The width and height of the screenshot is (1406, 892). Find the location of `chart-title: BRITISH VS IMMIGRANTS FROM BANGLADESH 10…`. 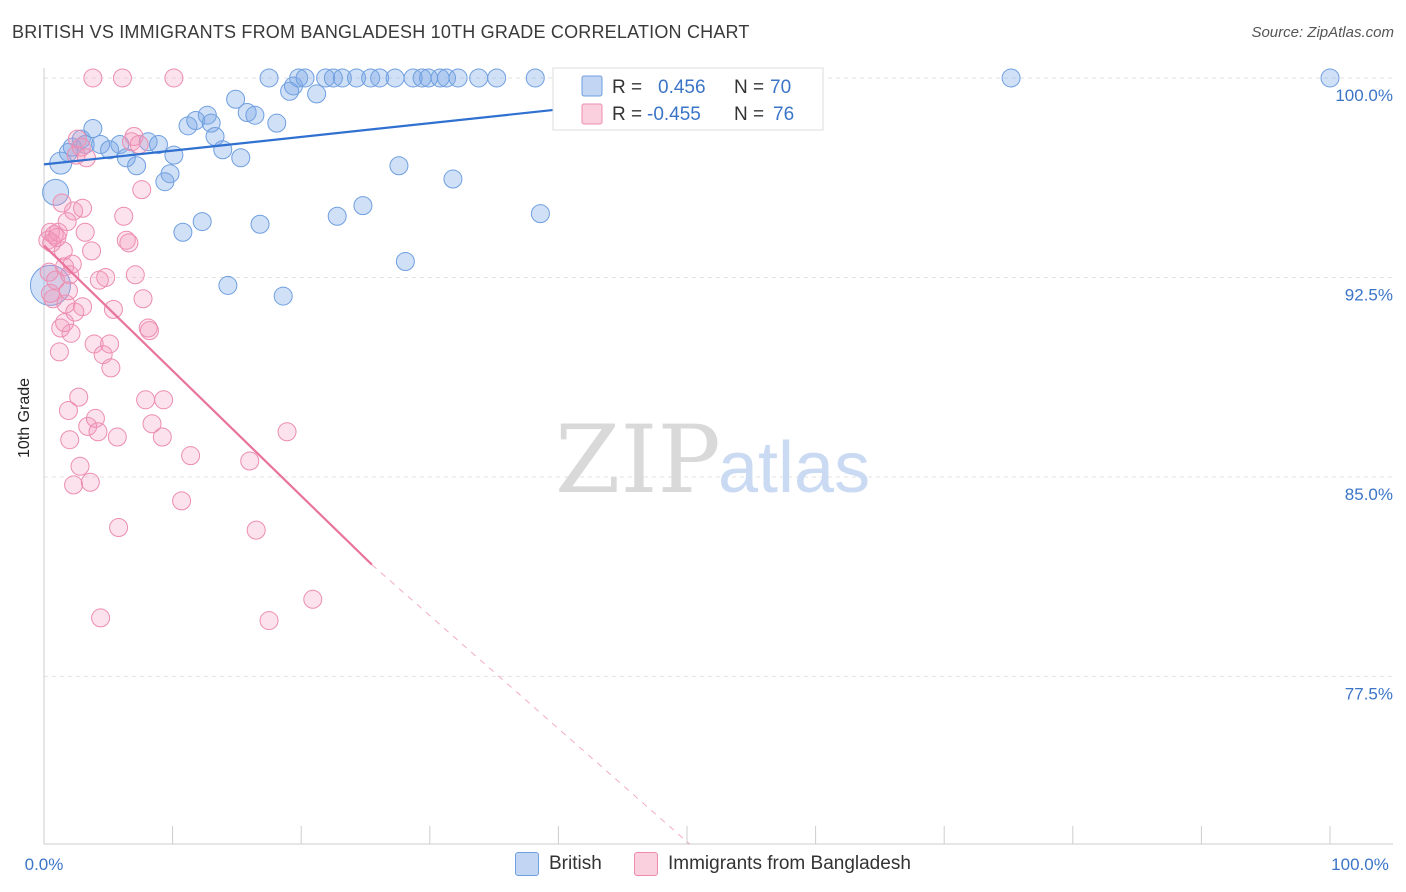

chart-title: BRITISH VS IMMIGRANTS FROM BANGLADESH 10… is located at coordinates (381, 32).